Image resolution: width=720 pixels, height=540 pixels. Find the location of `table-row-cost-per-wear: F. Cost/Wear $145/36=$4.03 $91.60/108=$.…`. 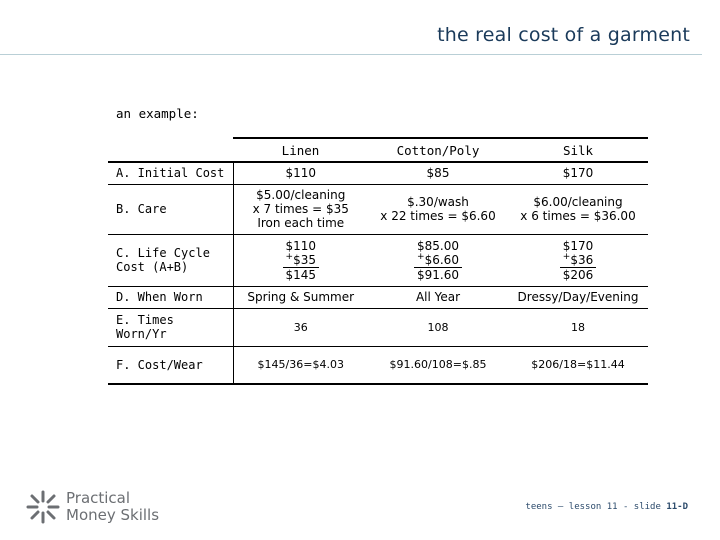

table-row-cost-per-wear: F. Cost/Wear $145/36=$4.03 $91.60/108=$.… is located at coordinates (378, 365).